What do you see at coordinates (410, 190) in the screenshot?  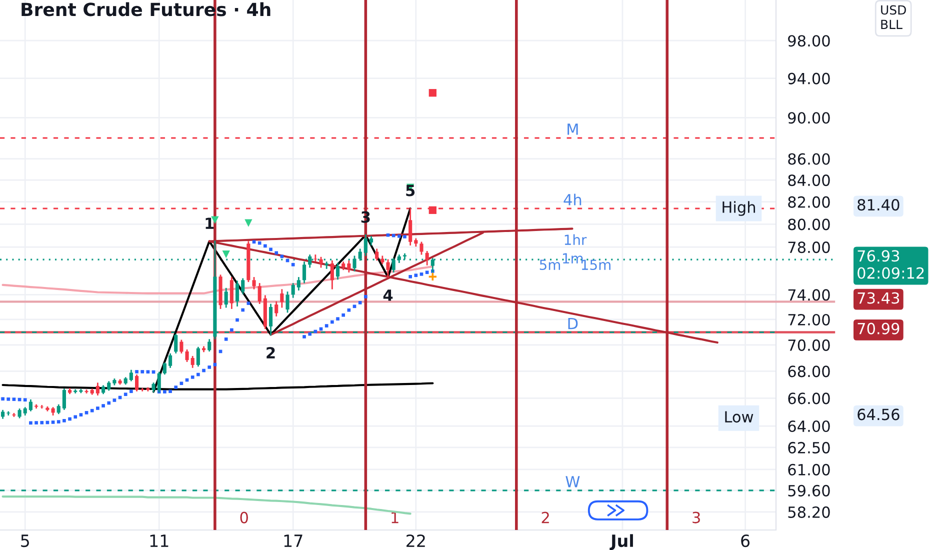 I see `annotation: 5` at bounding box center [410, 190].